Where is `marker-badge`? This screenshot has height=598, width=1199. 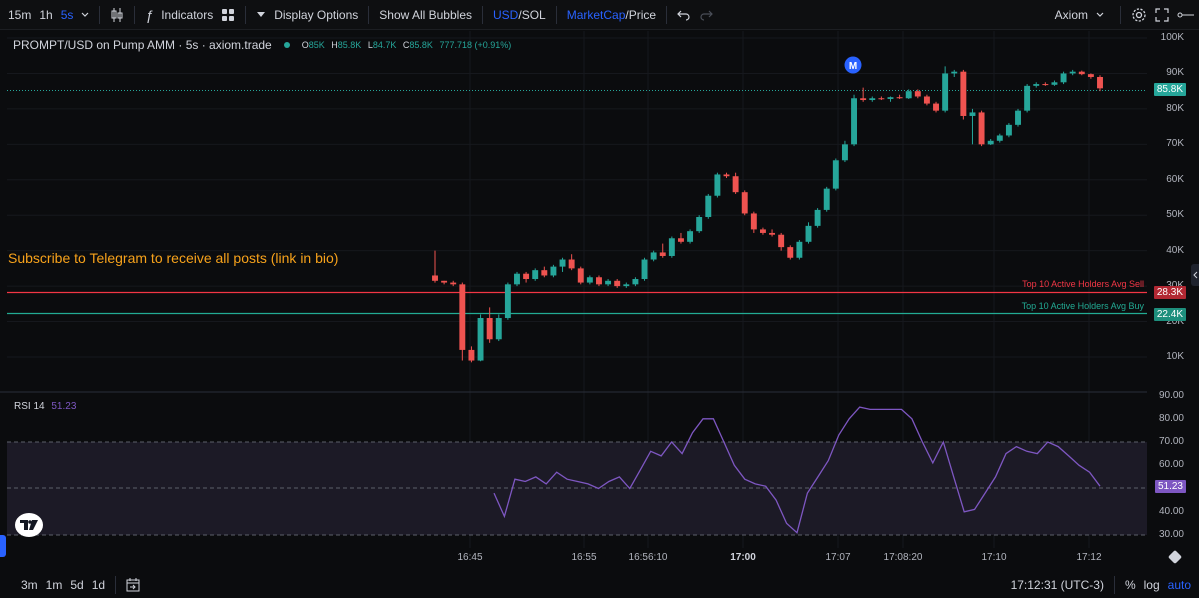 marker-badge is located at coordinates (853, 65).